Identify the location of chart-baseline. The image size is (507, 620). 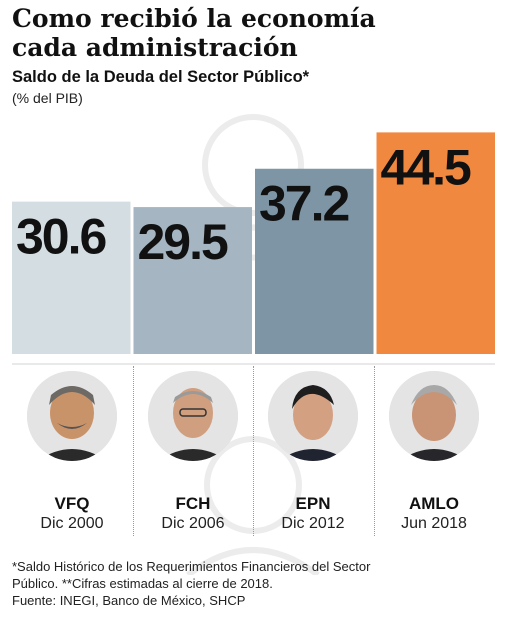
(253, 364).